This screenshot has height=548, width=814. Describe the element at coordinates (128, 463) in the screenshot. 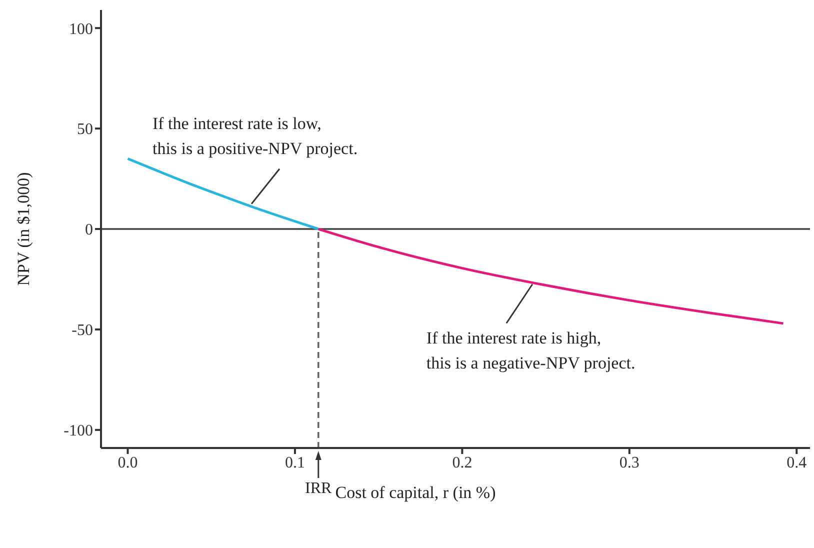

I see `x-tick-label: 0.0` at that location.